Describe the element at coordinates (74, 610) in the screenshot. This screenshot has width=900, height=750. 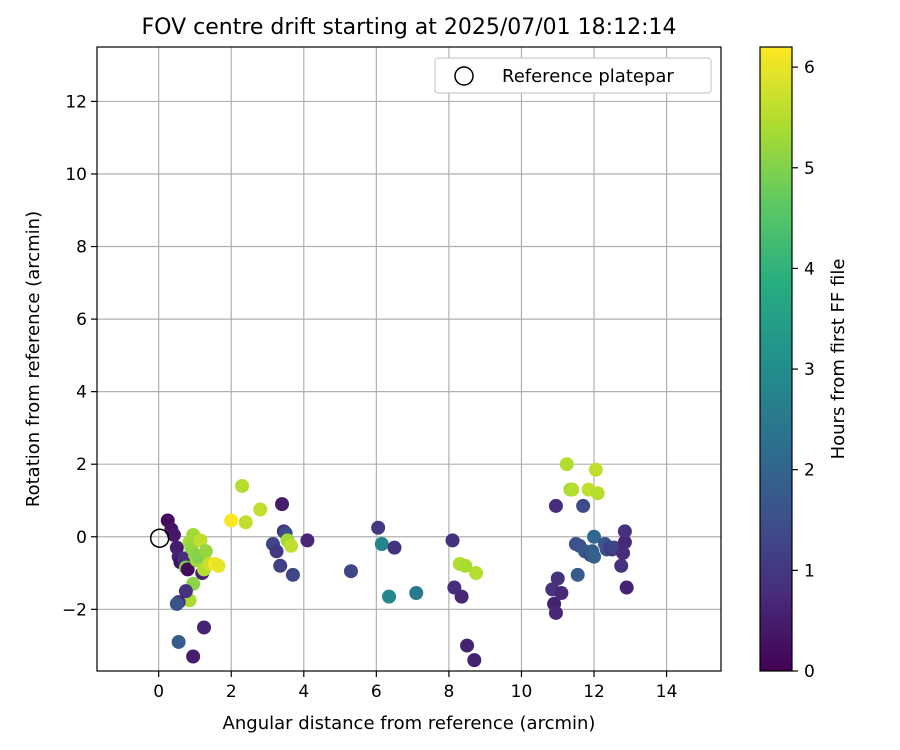
I see `y-tick-label: −2` at that location.